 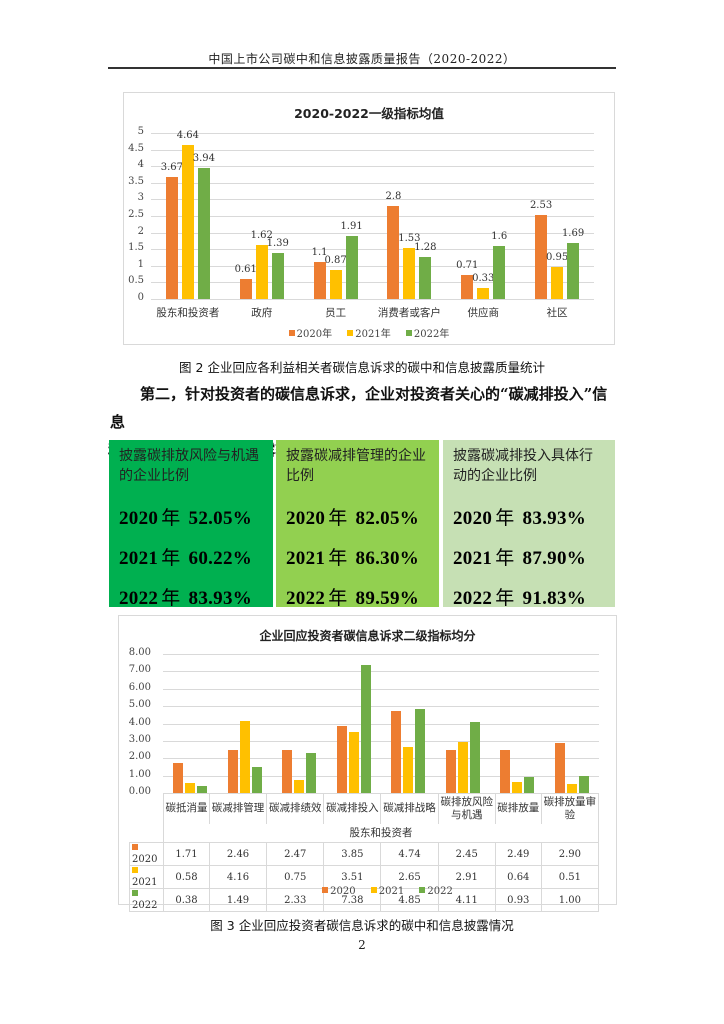 What do you see at coordinates (295, 854) in the screenshot?
I see `table-cell: 2.47` at bounding box center [295, 854].